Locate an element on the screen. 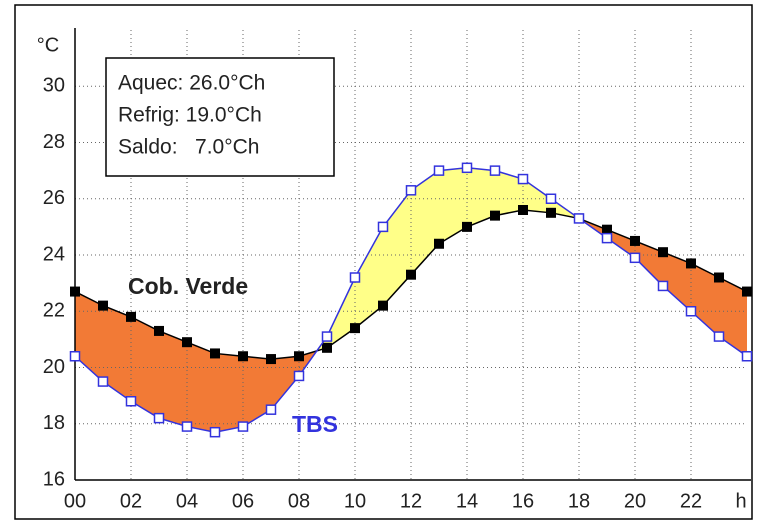 The image size is (758, 524). series-label: TBS is located at coordinates (315, 424).